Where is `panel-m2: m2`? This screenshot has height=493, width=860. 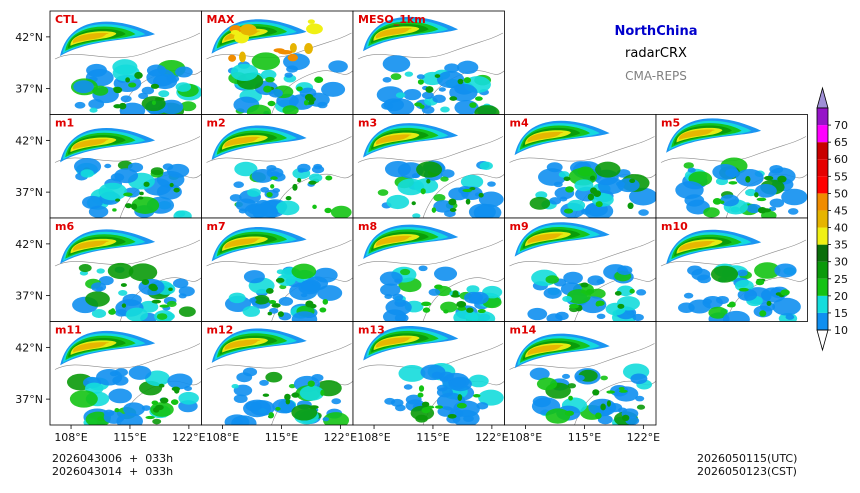 panel-m2: m2 is located at coordinates (277, 166).